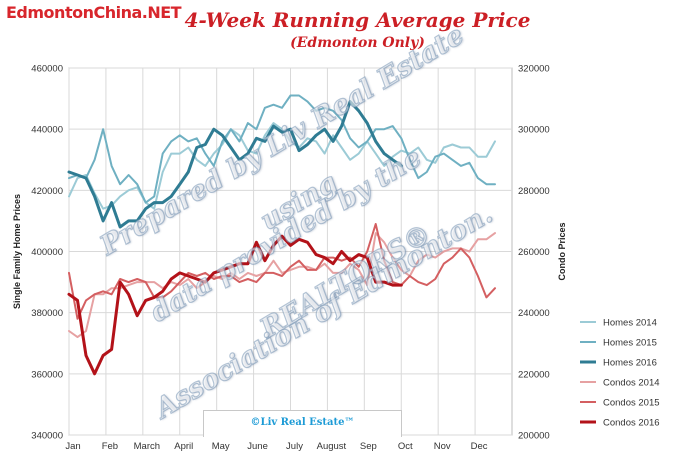  Describe the element at coordinates (282, 271) in the screenshot. I see `series-line-condos-2015` at that location.